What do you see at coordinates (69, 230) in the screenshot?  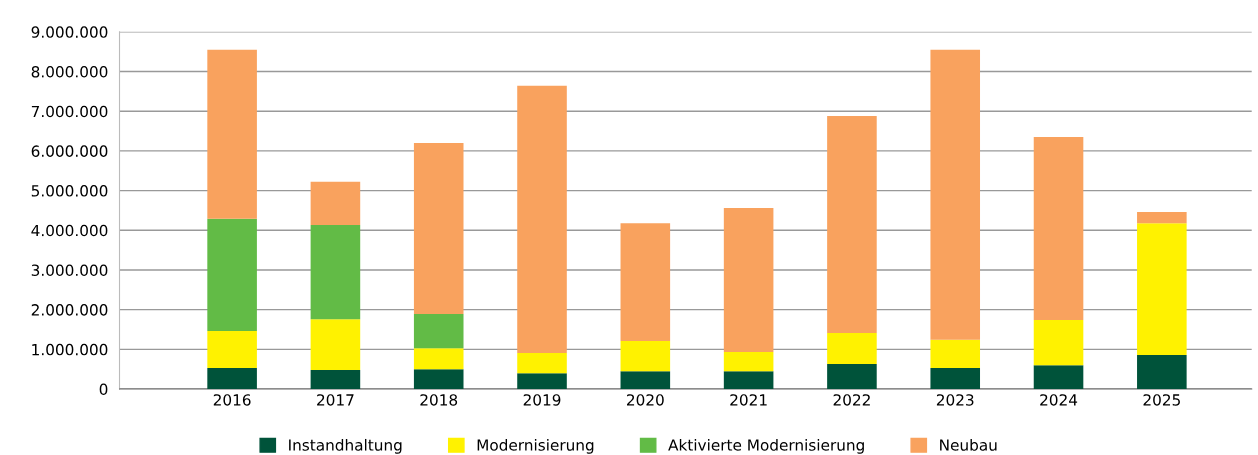 I see `y-tick-label: 4.000.000` at bounding box center [69, 230].